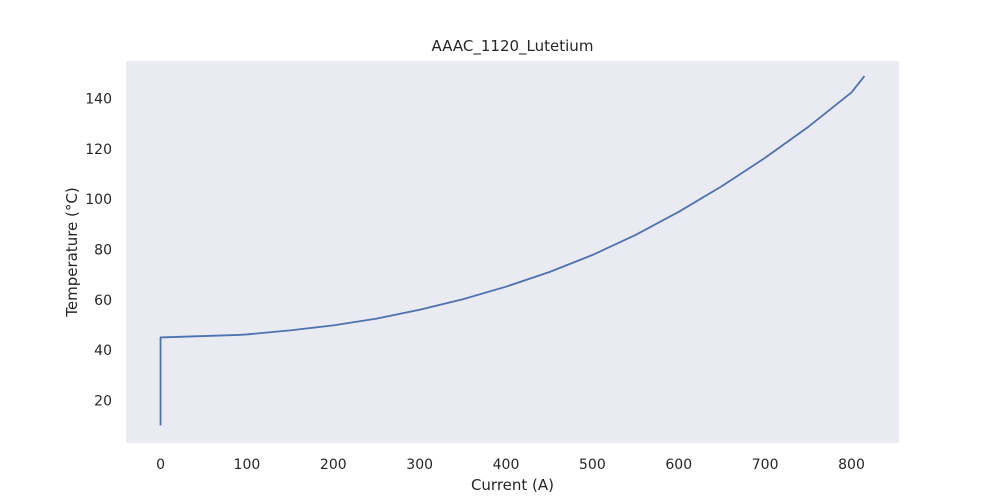 This screenshot has width=1000, height=500. Describe the element at coordinates (247, 465) in the screenshot. I see `x-tick-label: 100` at that location.